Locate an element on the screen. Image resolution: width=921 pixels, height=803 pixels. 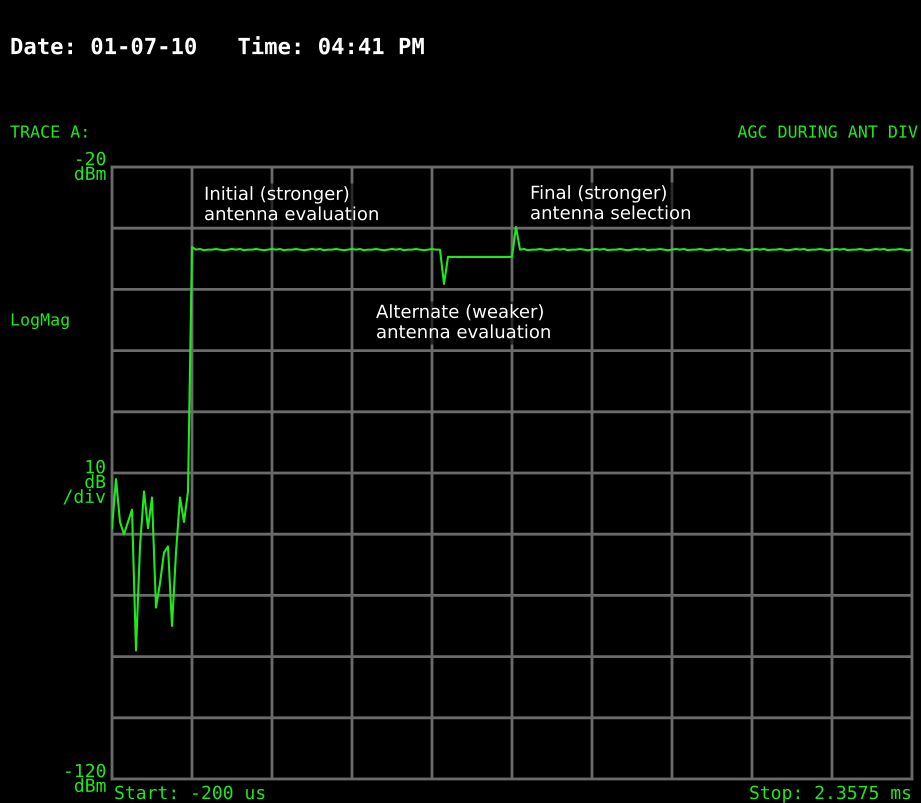
text: Stop: 2.3575 ms is located at coordinates (830, 794).